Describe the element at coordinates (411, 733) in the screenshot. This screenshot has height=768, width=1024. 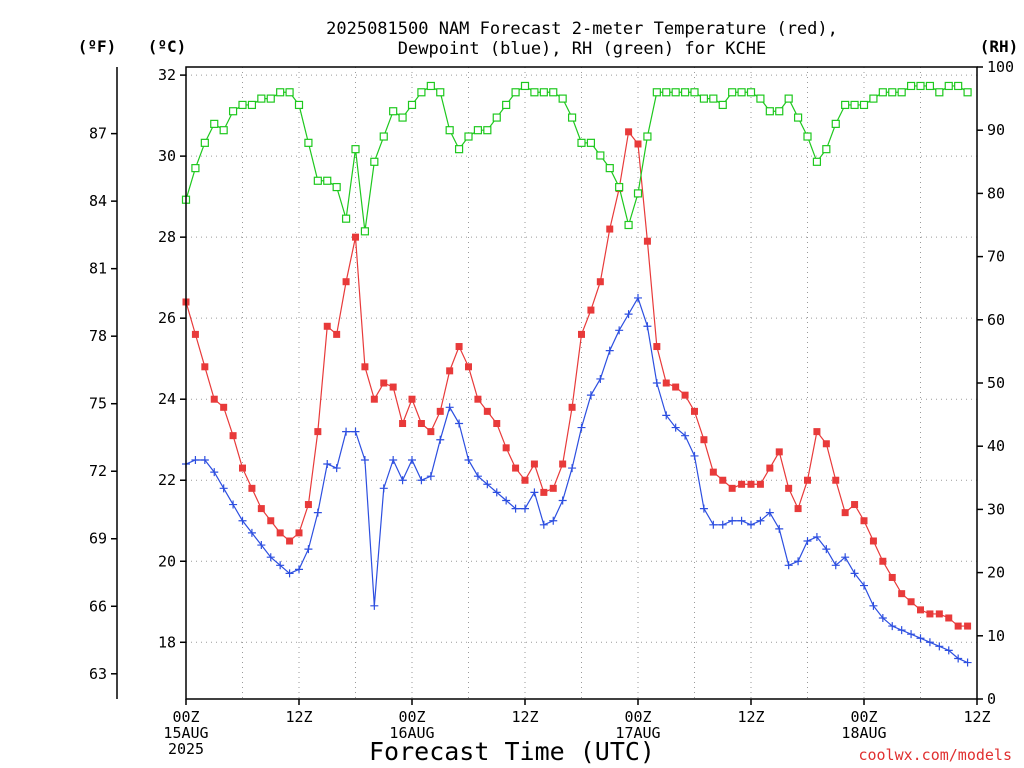
I see `x-tick-label: 16AUG` at that location.